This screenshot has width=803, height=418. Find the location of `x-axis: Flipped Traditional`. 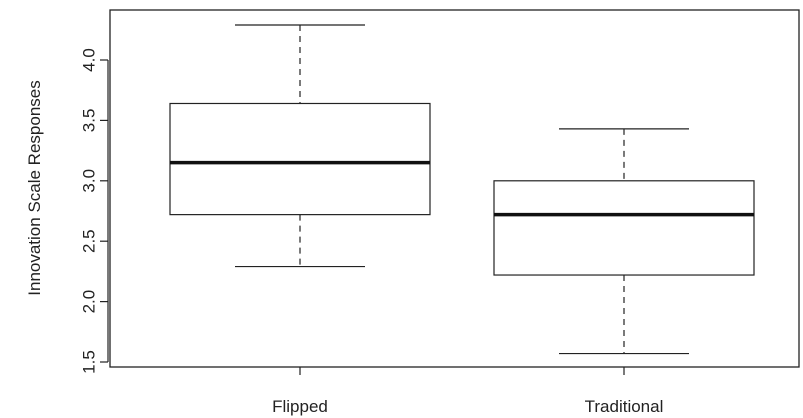

x-axis: Flipped Traditional is located at coordinates (467, 391).